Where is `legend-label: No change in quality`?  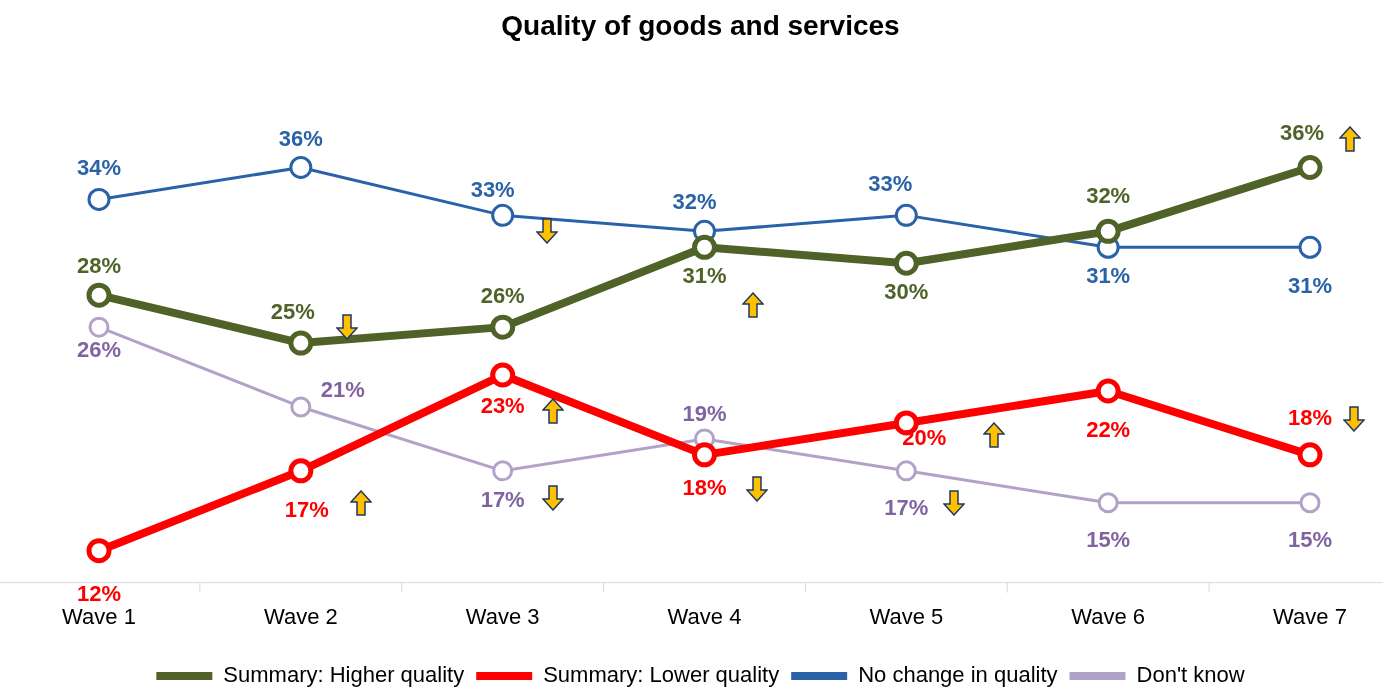
legend-label: No change in quality is located at coordinates (958, 675).